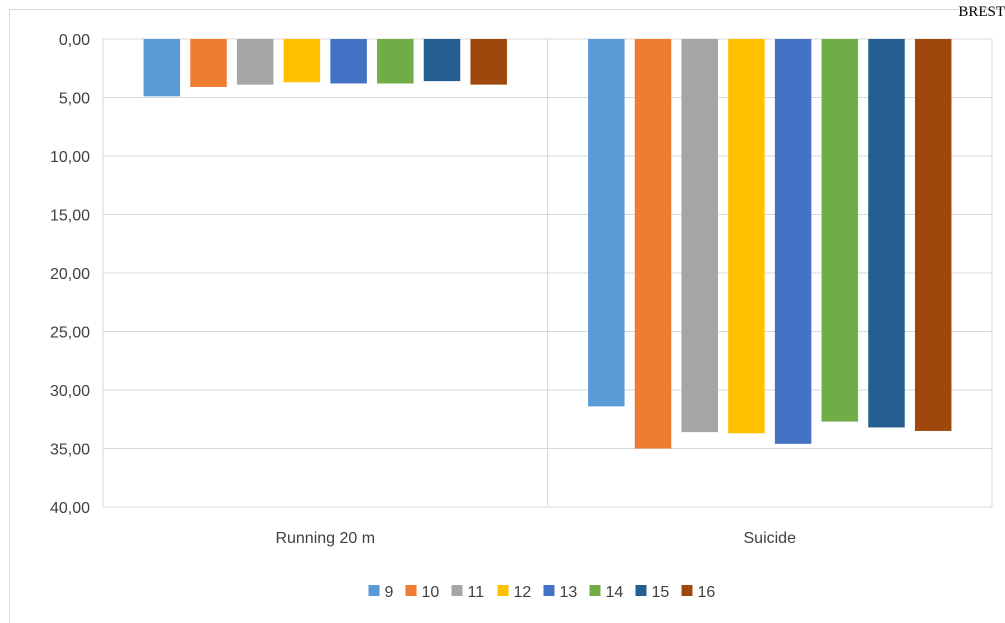 This screenshot has width=1005, height=623. I want to click on category-labels: Running 20 m Suicide, so click(535, 538).